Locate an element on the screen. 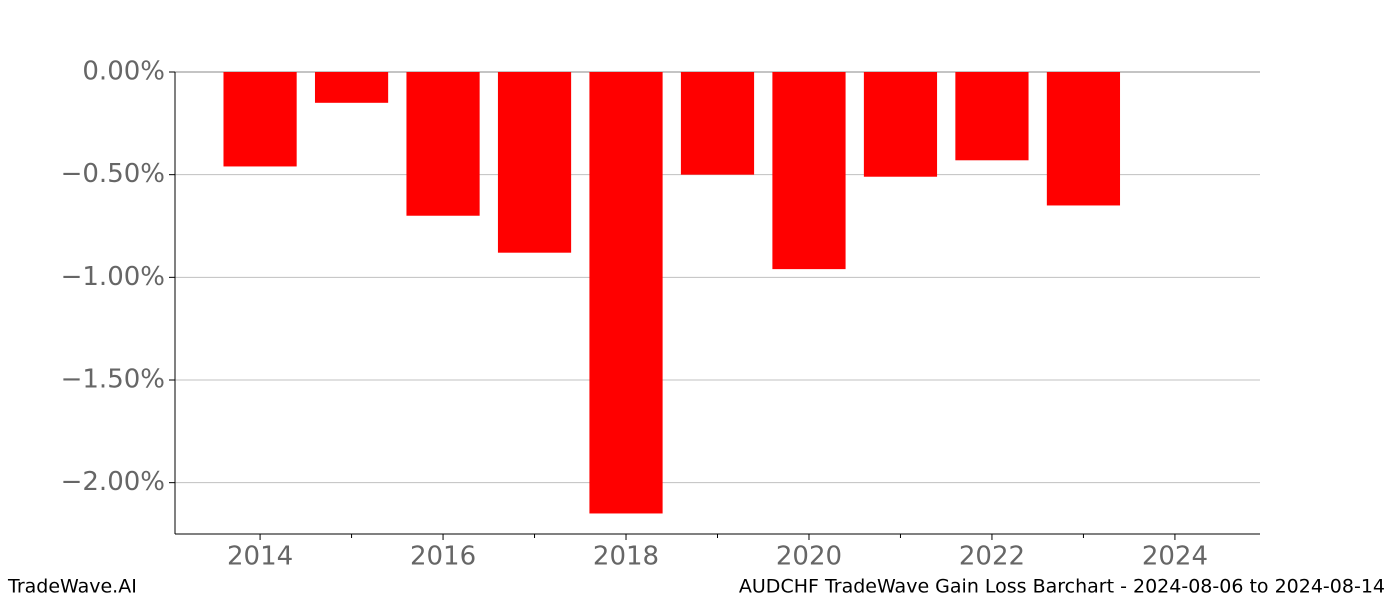 Image resolution: width=1400 pixels, height=600 pixels. y-tick-label: −1.00% is located at coordinates (113, 277).